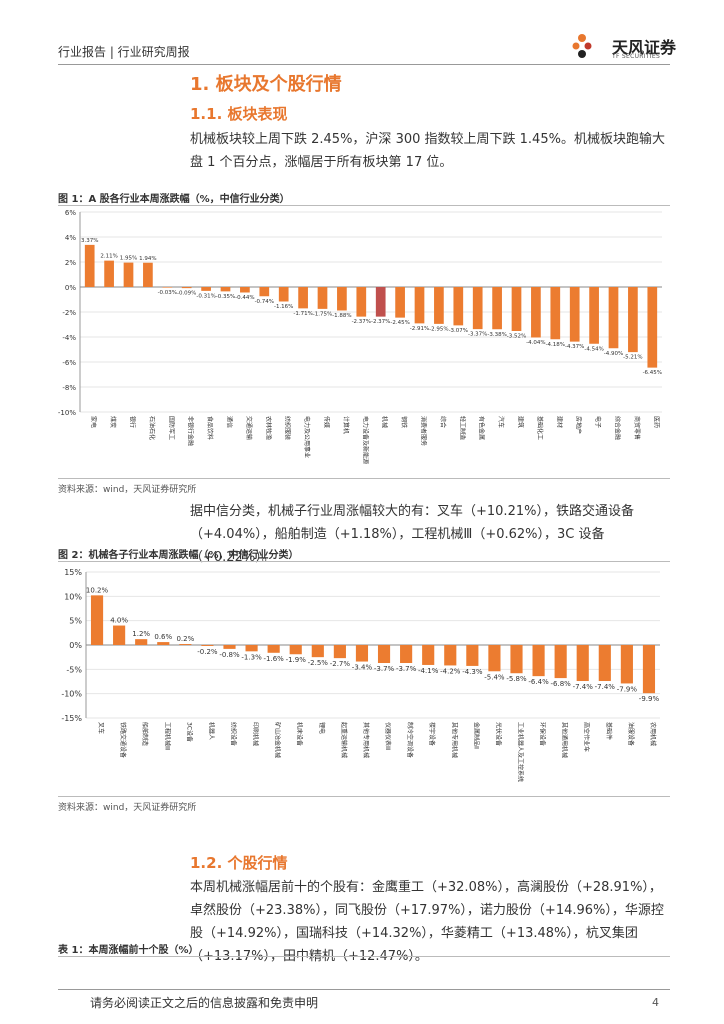  I want to click on y-tick-label: -2%, so click(69, 313).